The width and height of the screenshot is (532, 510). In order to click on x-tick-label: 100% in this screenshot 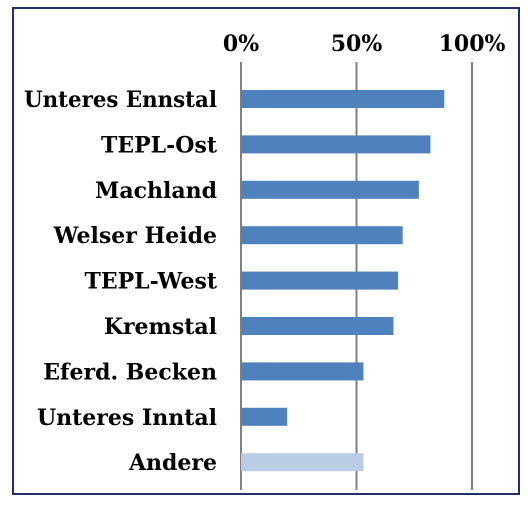, I will do `click(472, 44)`.